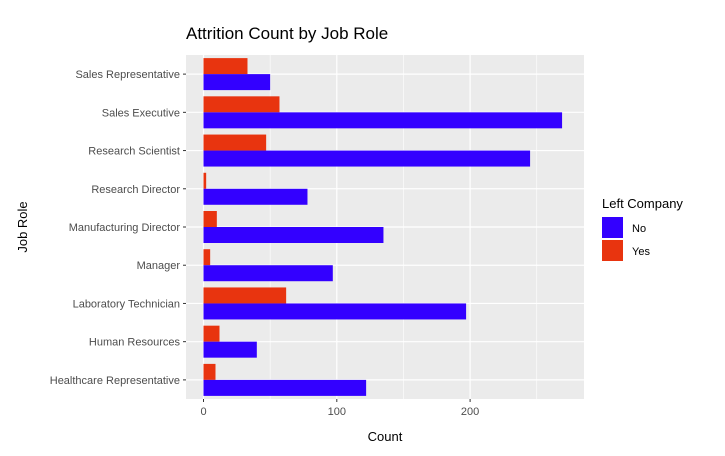  What do you see at coordinates (203, 412) in the screenshot?
I see `x-tick-label: 0` at bounding box center [203, 412].